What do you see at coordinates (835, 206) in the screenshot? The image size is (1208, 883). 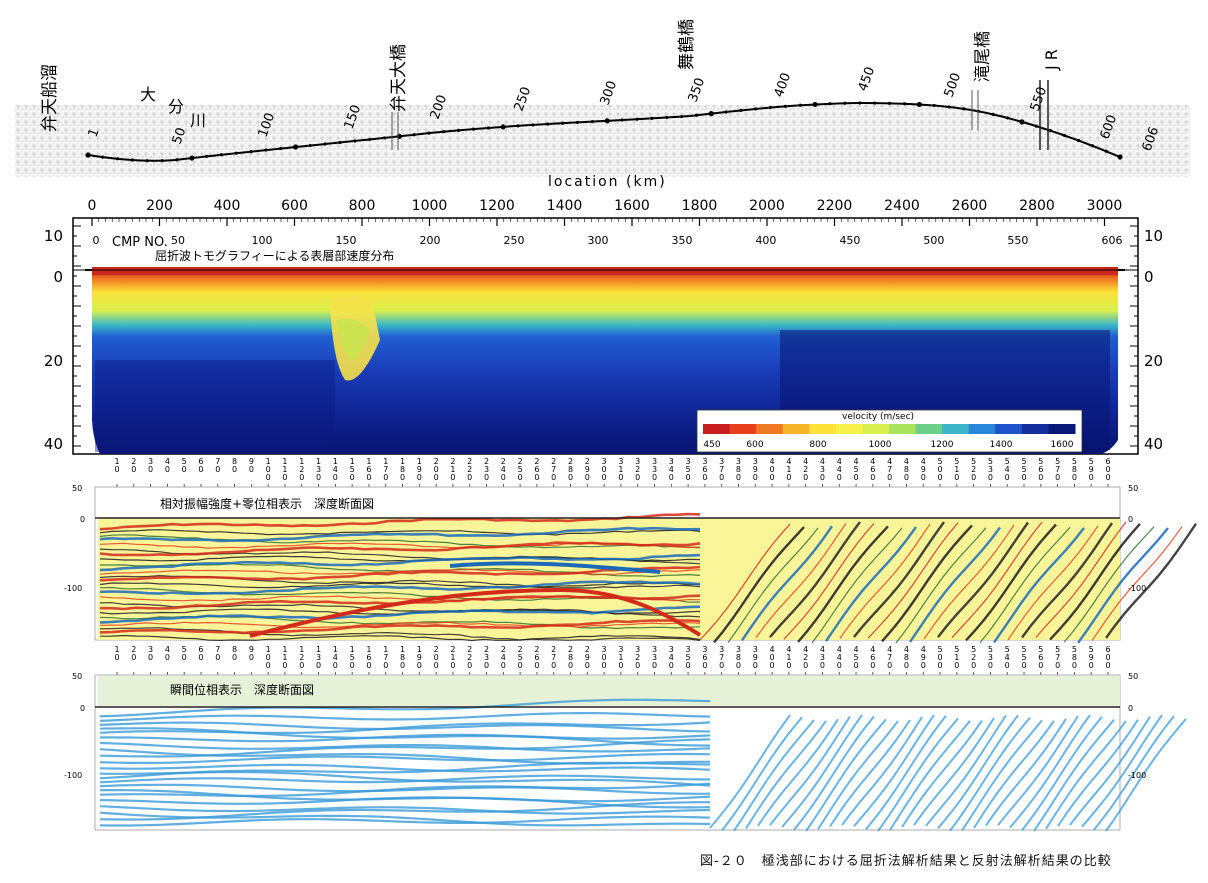 I see `top-tick-label: 2200` at bounding box center [835, 206].